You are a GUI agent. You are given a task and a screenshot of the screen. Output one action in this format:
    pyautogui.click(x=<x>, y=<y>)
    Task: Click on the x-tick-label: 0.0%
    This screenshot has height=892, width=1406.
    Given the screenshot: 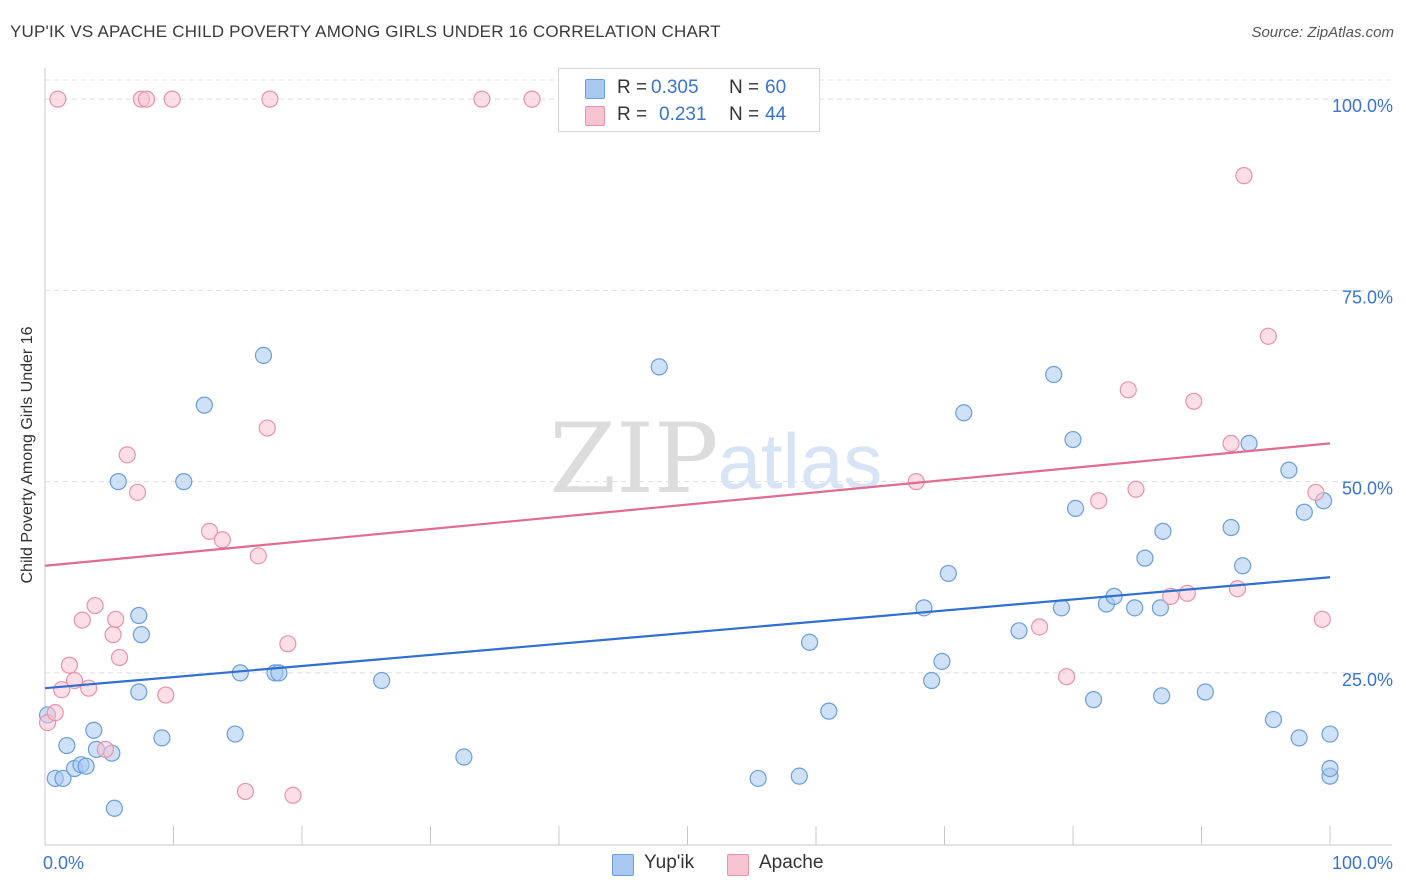 What is the action you would take?
    pyautogui.click(x=63, y=863)
    